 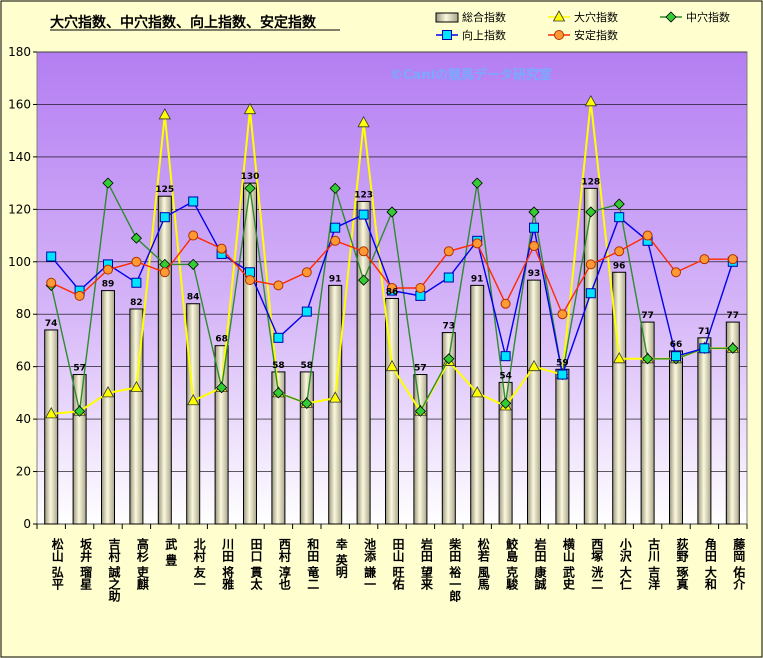 I want to click on legend-label: 中穴指数, so click(x=708, y=17).